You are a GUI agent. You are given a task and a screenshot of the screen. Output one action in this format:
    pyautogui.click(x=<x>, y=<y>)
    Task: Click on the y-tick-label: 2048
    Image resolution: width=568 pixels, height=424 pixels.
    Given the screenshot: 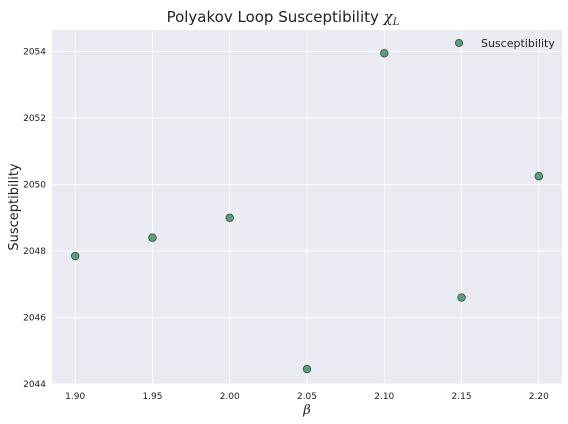 What is the action you would take?
    pyautogui.click(x=34, y=252)
    